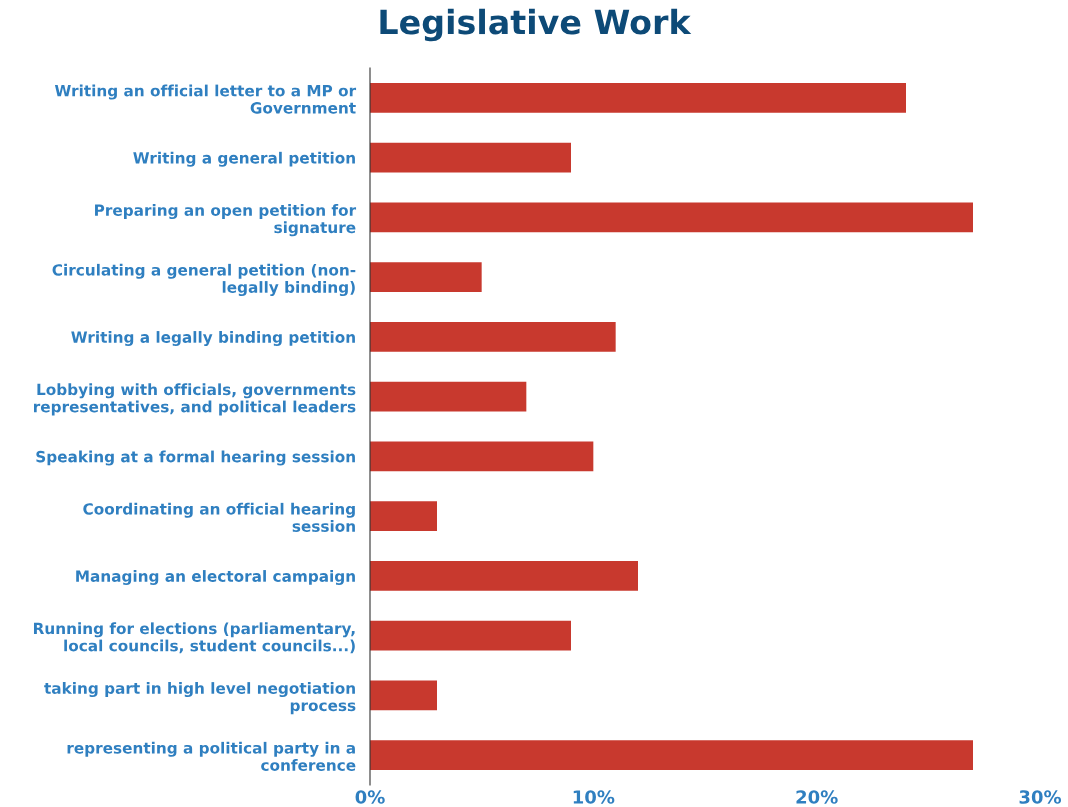  What do you see at coordinates (370, 797) in the screenshot?
I see `x-tick-label: 0%` at bounding box center [370, 797].